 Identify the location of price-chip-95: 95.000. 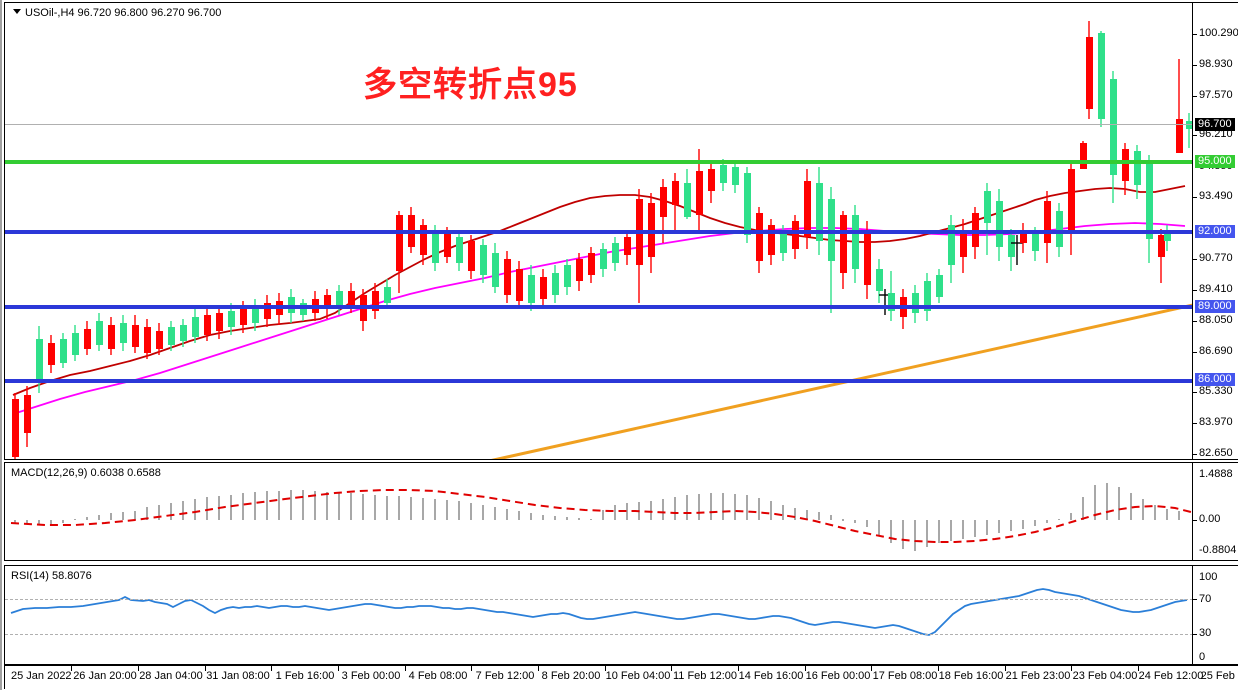
(1215, 161).